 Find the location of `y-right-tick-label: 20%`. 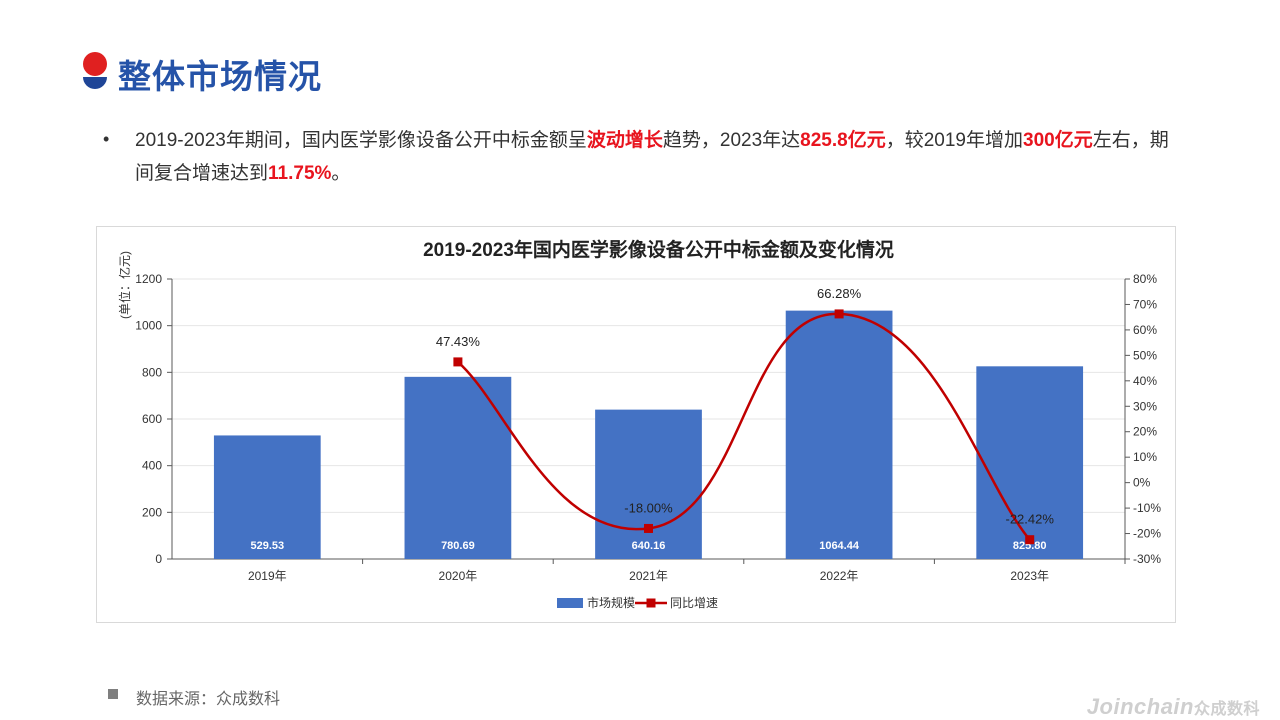

y-right-tick-label: 20% is located at coordinates (1145, 432).